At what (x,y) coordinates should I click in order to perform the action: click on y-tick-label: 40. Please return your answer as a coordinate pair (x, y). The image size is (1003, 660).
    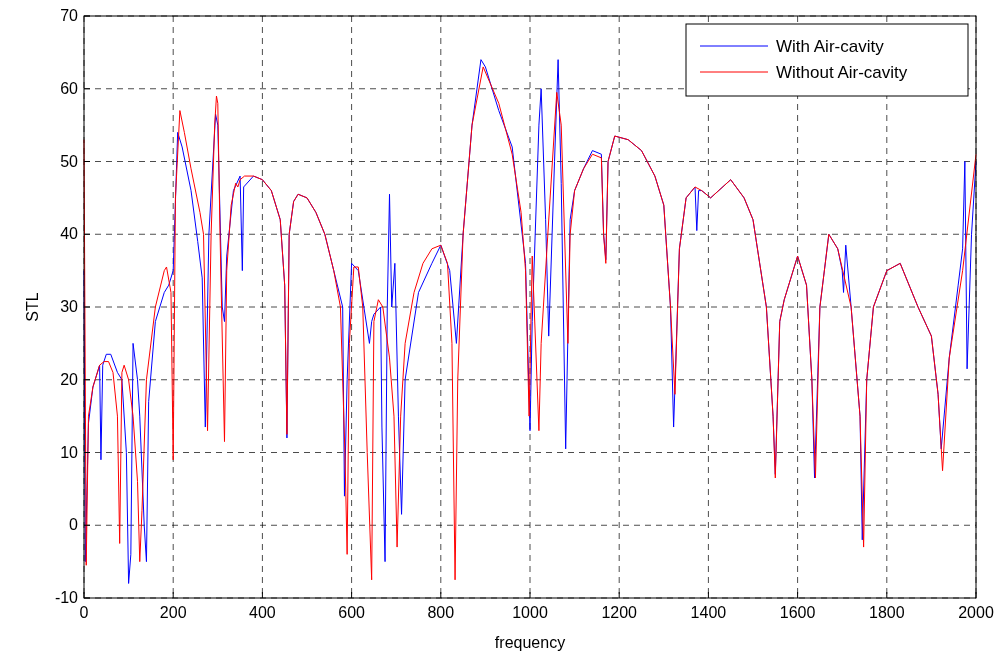
    Looking at the image, I should click on (69, 234).